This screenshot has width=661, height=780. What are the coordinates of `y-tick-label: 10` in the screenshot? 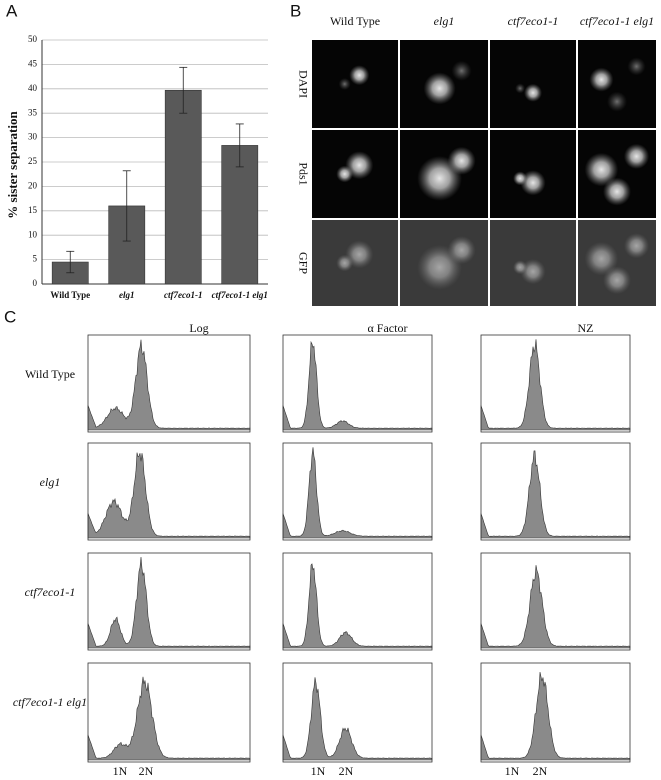 It's located at (33, 234).